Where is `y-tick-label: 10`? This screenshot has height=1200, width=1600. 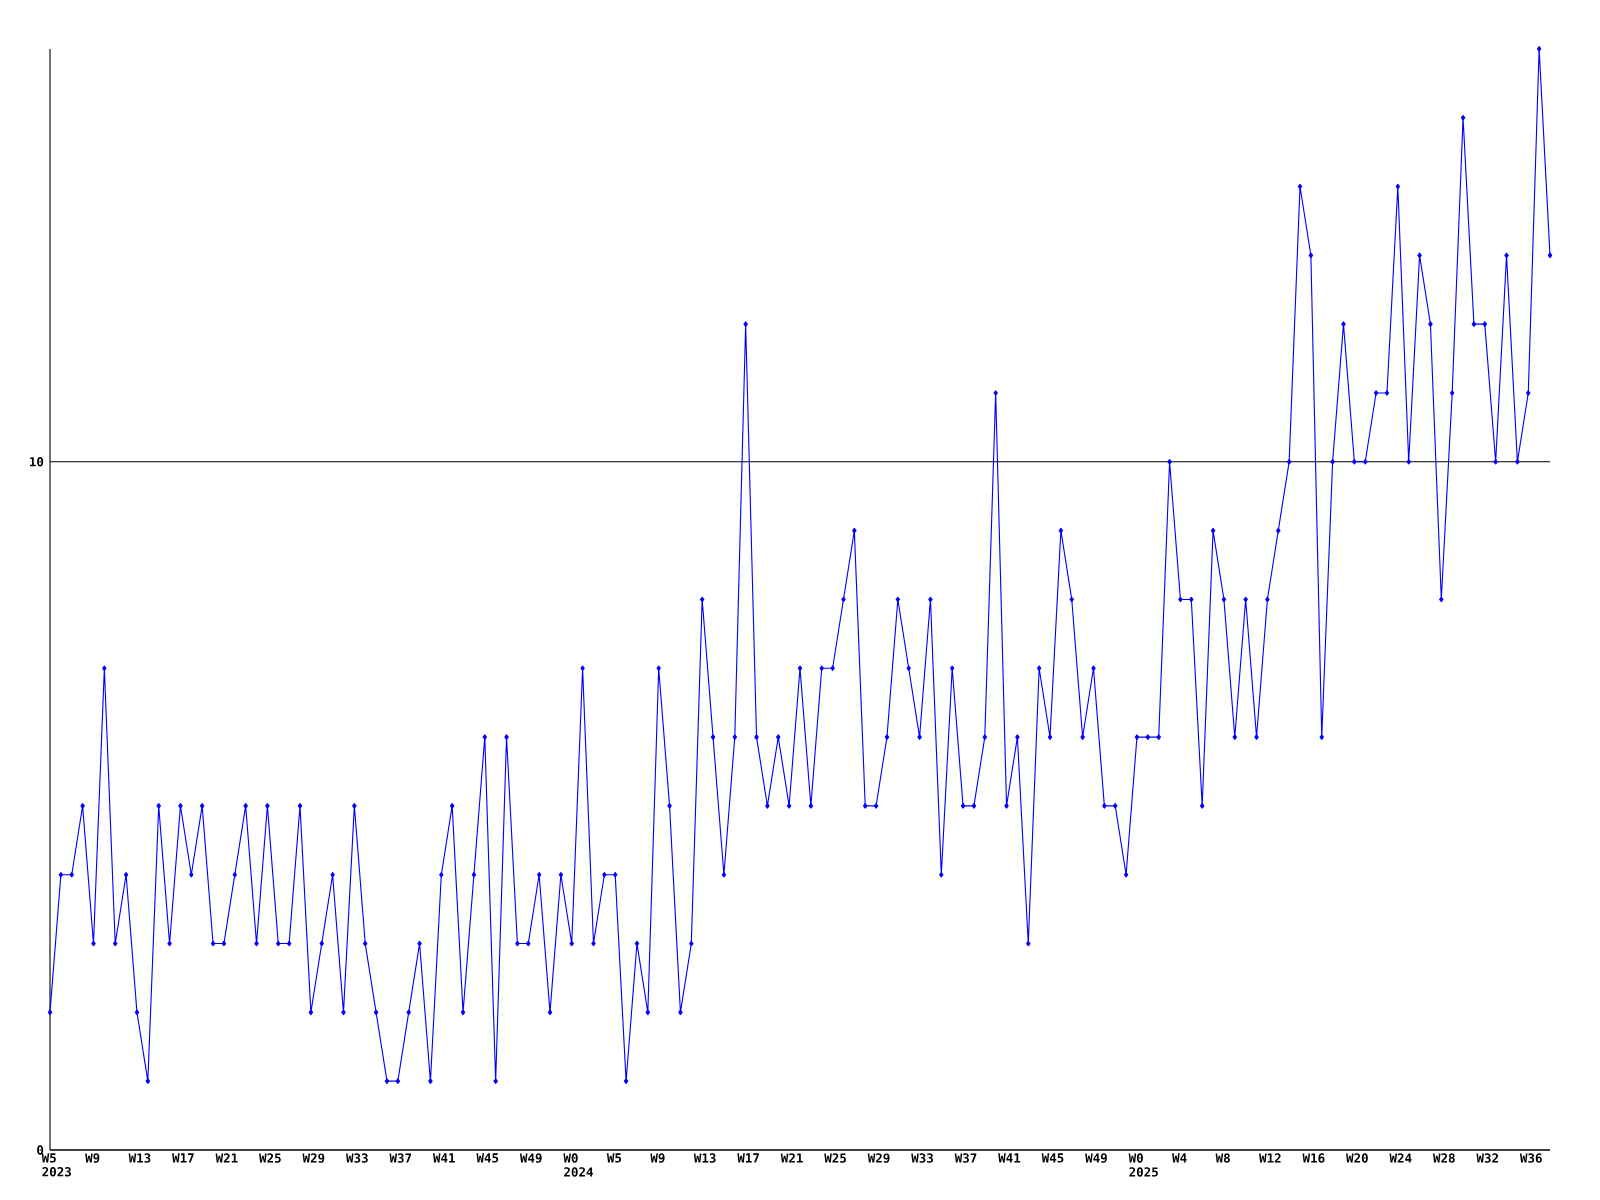 y-tick-label: 10 is located at coordinates (36, 462).